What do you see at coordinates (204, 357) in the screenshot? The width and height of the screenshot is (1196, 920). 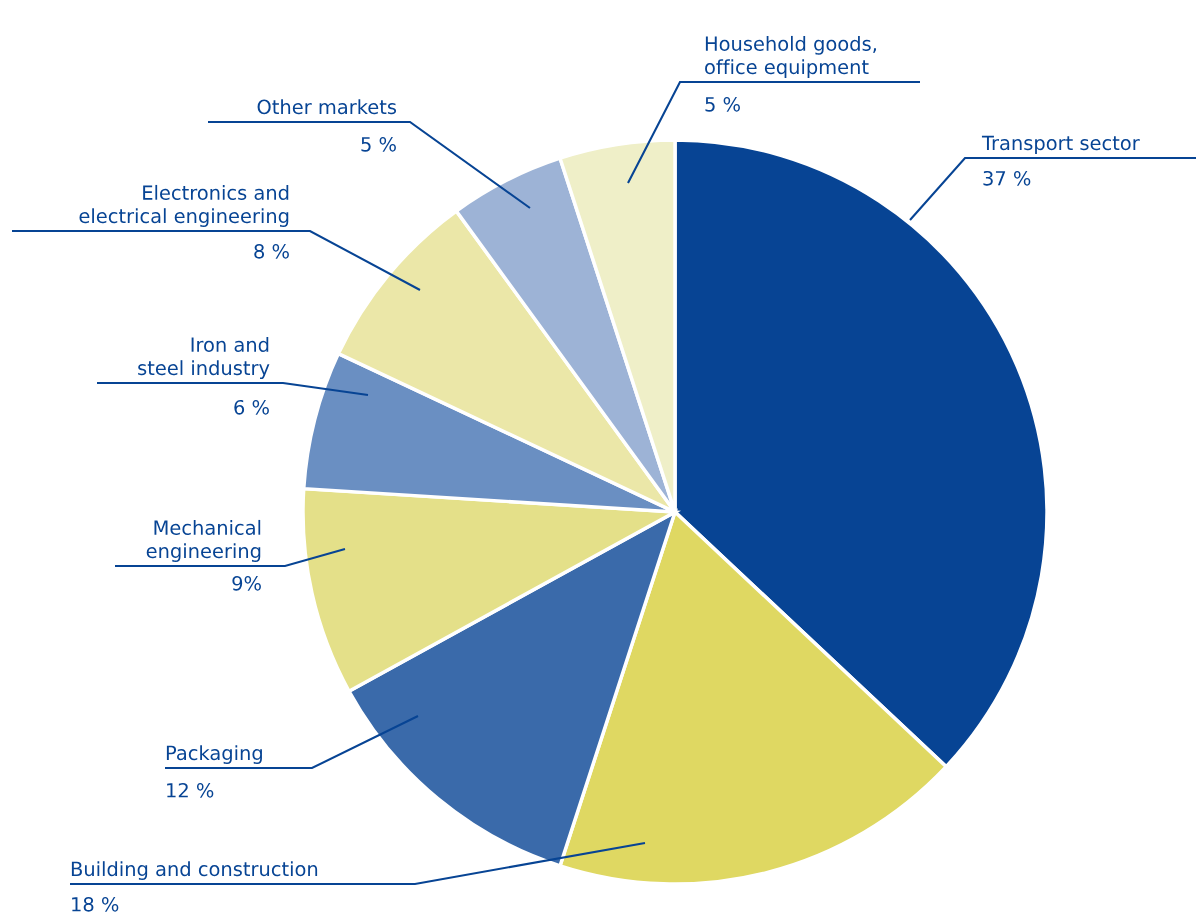 I see `slice-label: Iron and steel industry` at bounding box center [204, 357].